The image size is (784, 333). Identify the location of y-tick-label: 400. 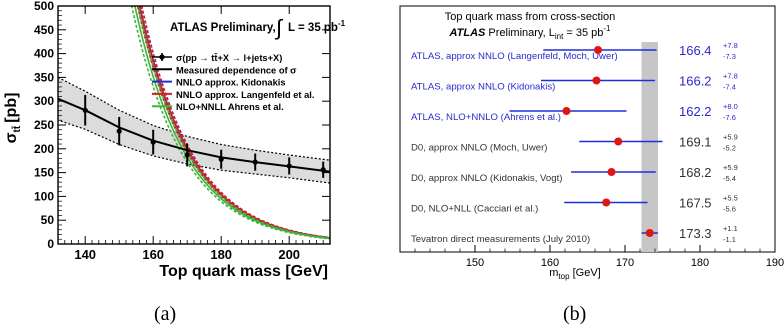
(44, 54).